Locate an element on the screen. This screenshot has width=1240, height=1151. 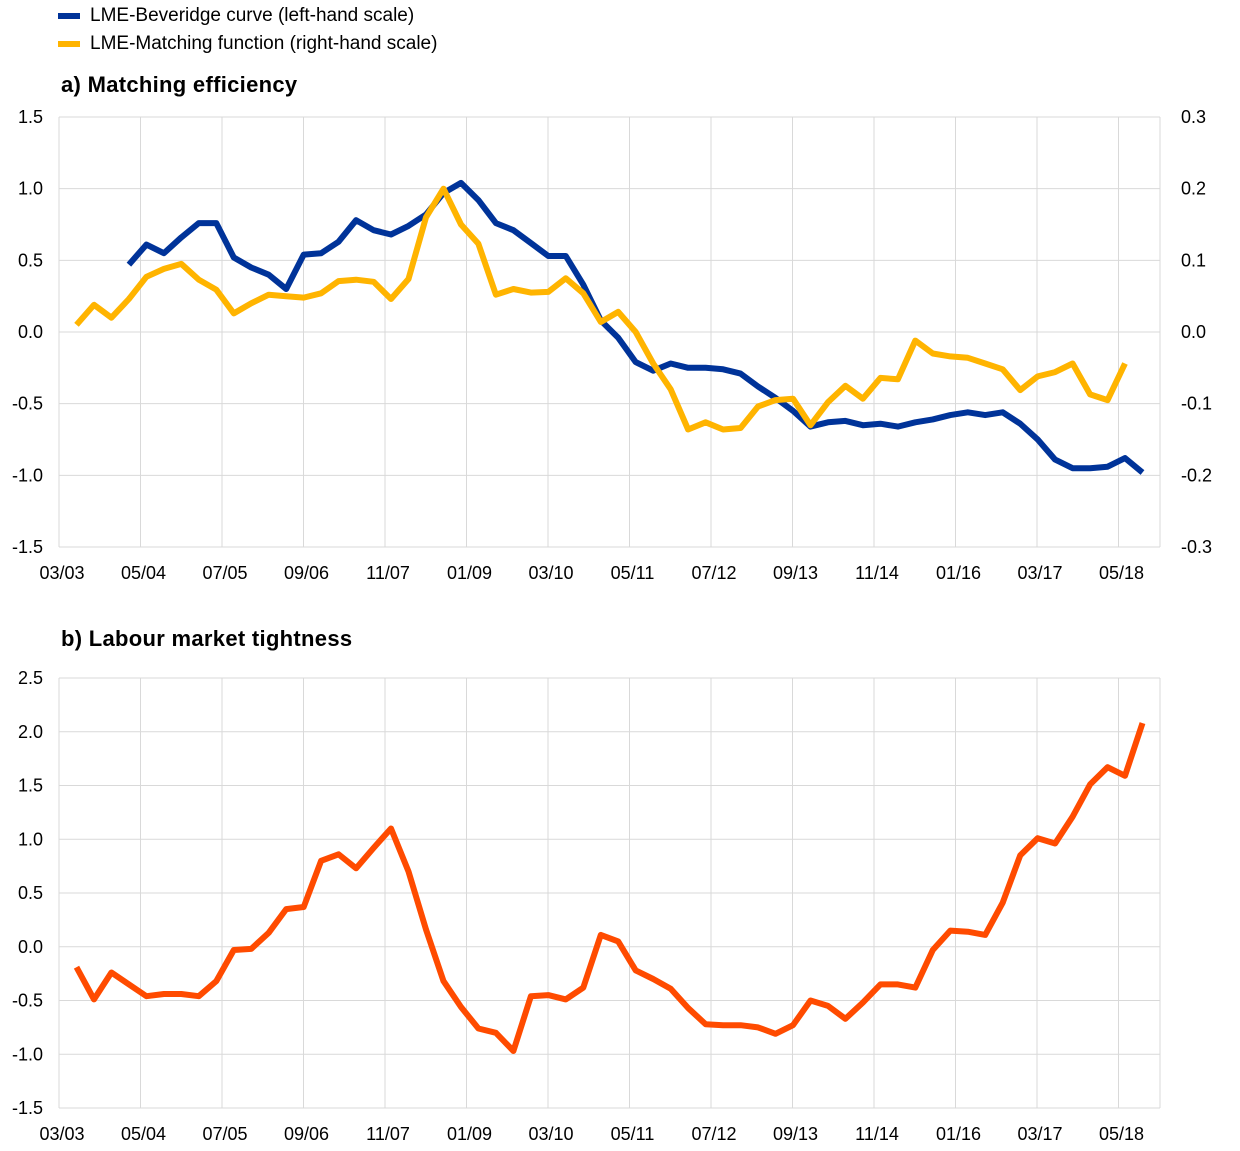
legend-swatch-beveridge is located at coordinates (69, 16).